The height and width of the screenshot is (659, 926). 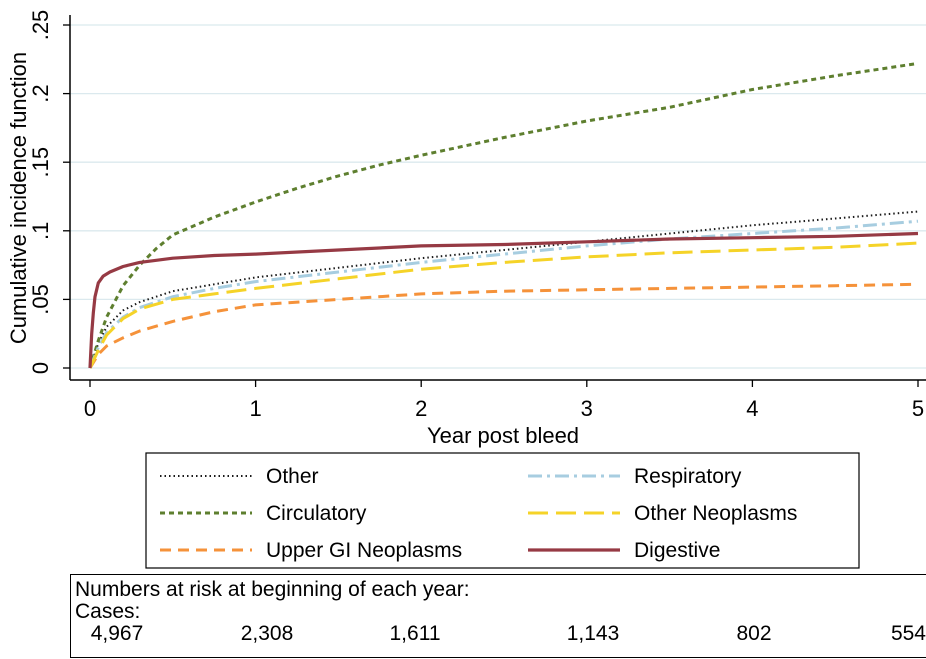 I want to click on y-tick-label: .15, so click(x=40, y=162).